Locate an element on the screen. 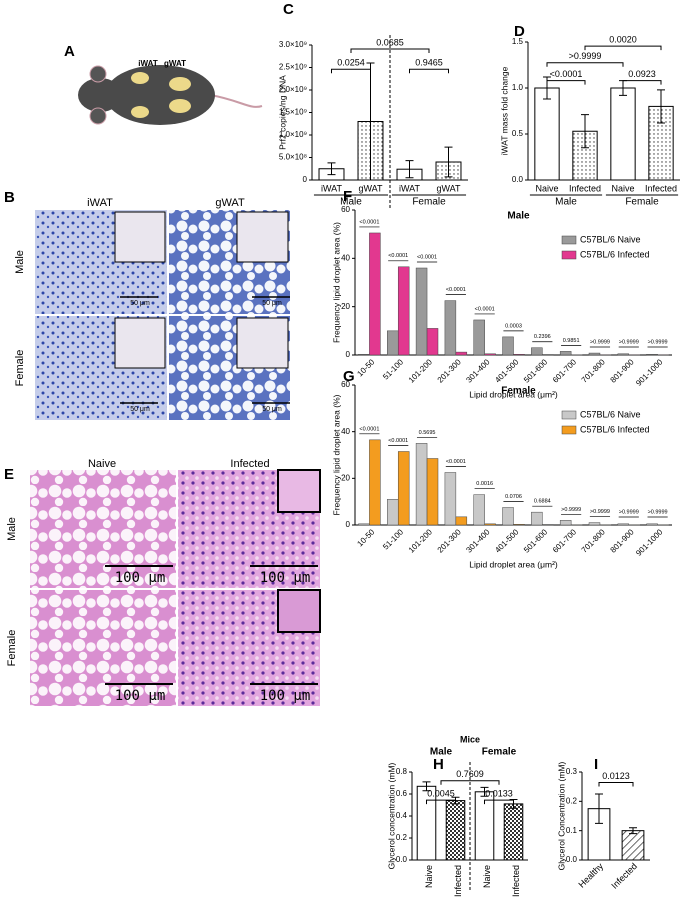 This screenshot has width=685, height=922. mouse-illustration is located at coordinates (170, 95).